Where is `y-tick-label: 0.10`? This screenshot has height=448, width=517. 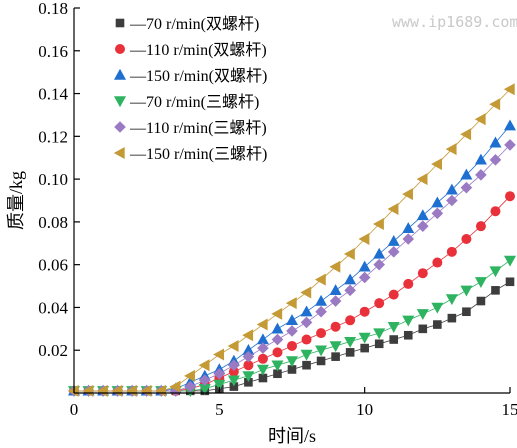
y-tick-label: 0.10 is located at coordinates (53, 179).